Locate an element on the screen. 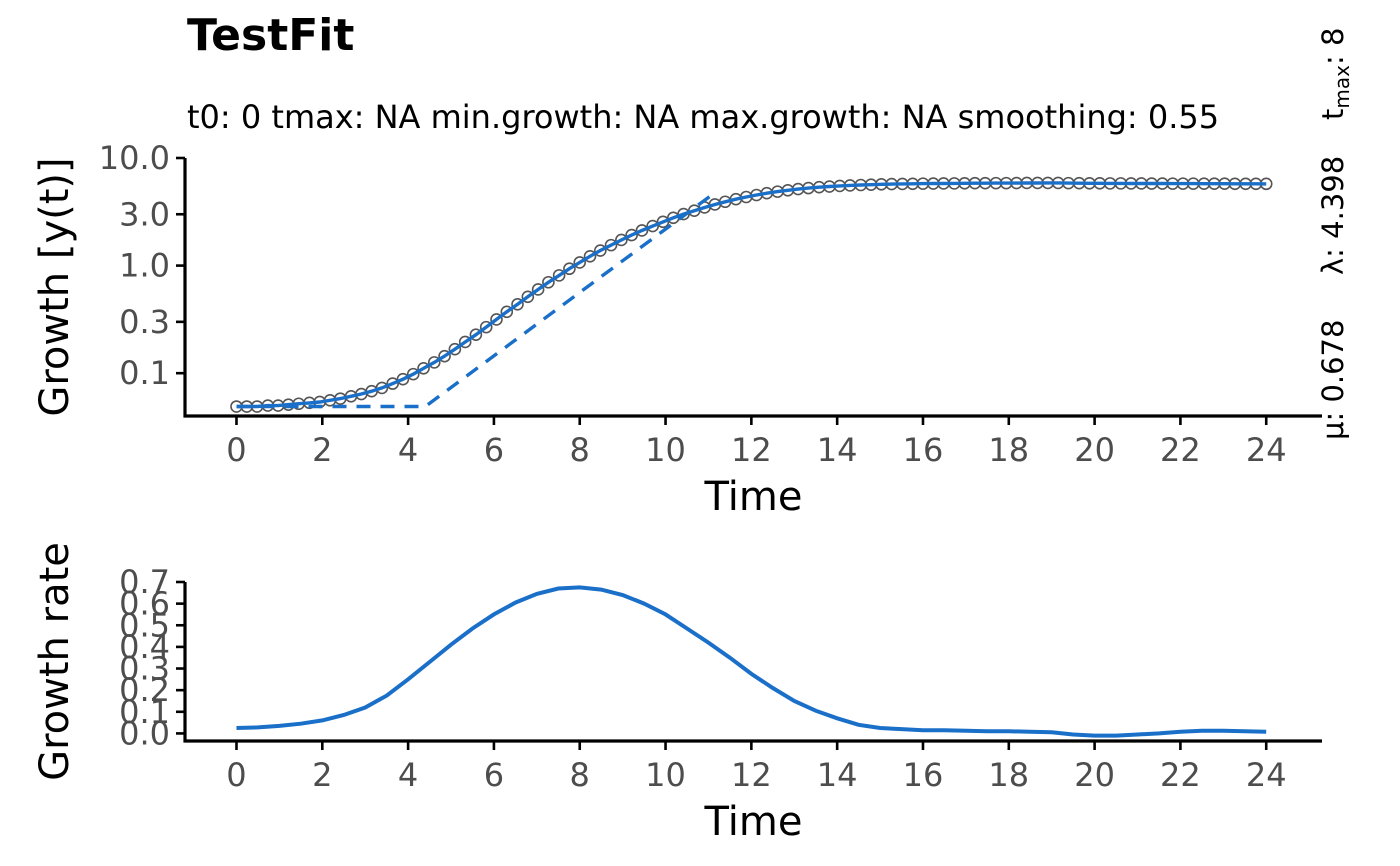  lambda-label: λ: 4.398 is located at coordinates (1333, 215).